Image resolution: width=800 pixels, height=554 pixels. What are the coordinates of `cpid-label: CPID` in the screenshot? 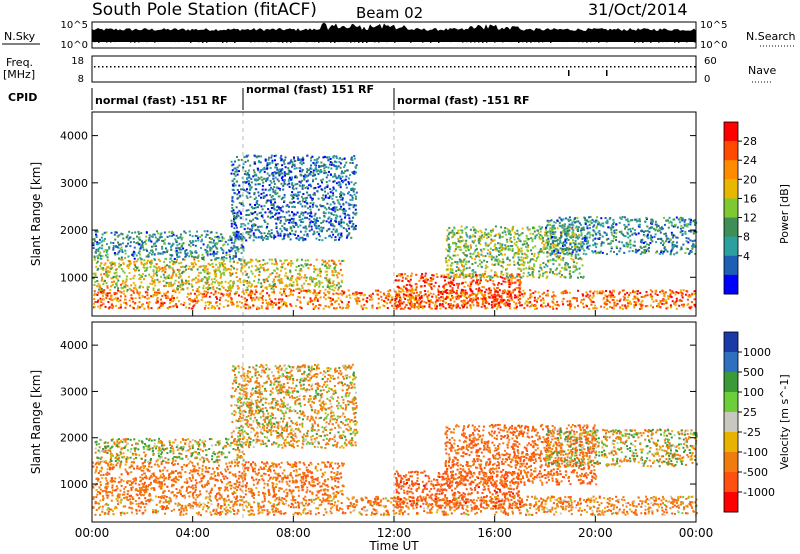 It's located at (22, 97).